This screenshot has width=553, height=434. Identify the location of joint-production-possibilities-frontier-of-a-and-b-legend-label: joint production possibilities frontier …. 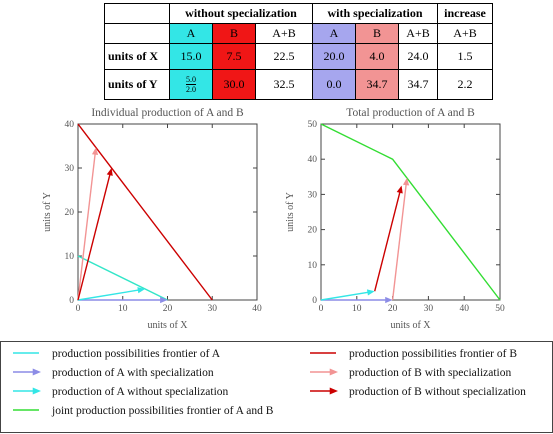
(162, 411).